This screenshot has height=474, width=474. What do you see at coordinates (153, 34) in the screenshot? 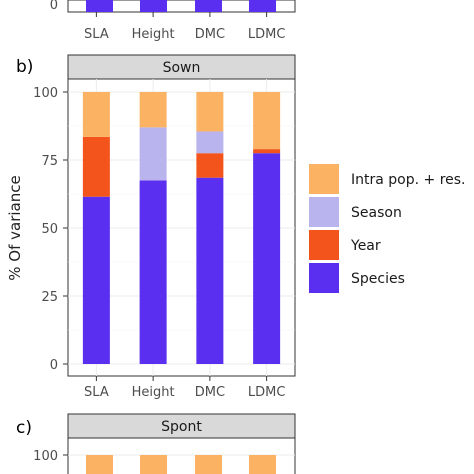
I see `panel-a-x-tick-label-height: Height` at bounding box center [153, 34].